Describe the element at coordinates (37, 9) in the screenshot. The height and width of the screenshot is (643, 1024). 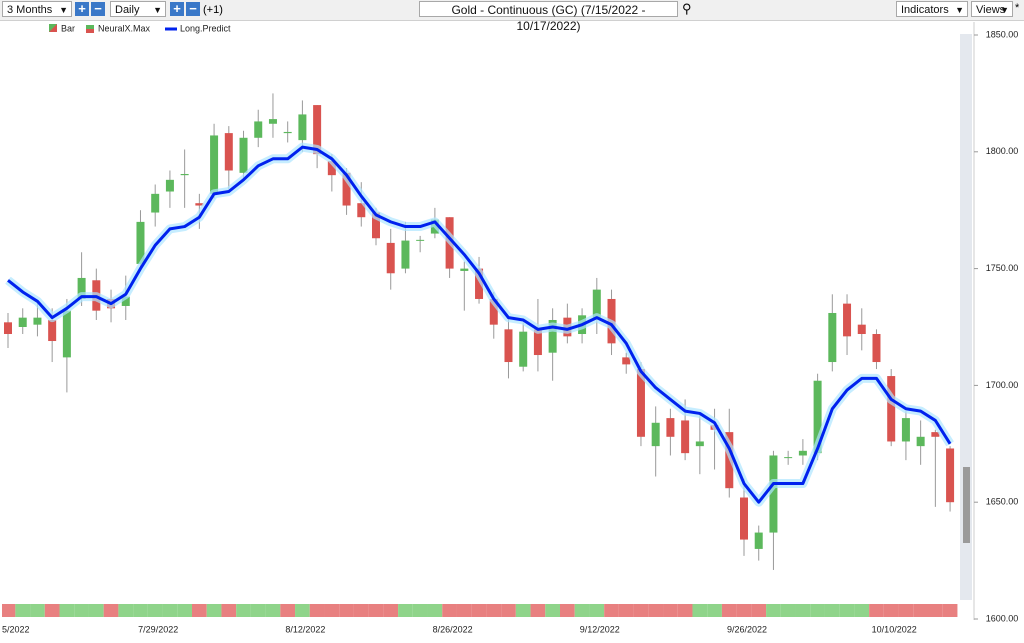
I see `period-select: 3 Months` at that location.